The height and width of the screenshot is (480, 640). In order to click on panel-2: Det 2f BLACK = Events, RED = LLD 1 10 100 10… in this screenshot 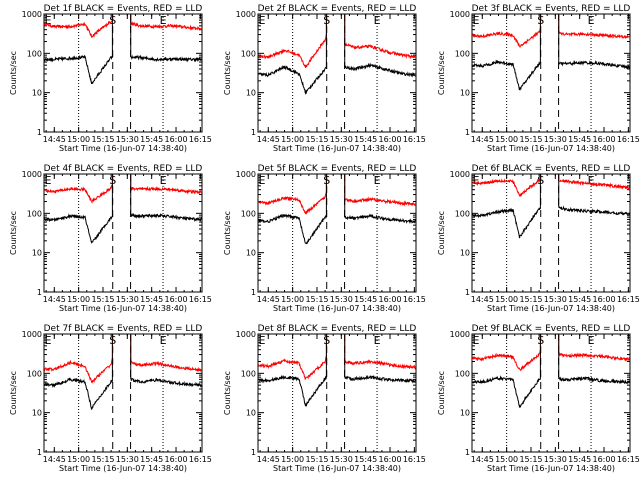, I will do `click(324, 78)`.